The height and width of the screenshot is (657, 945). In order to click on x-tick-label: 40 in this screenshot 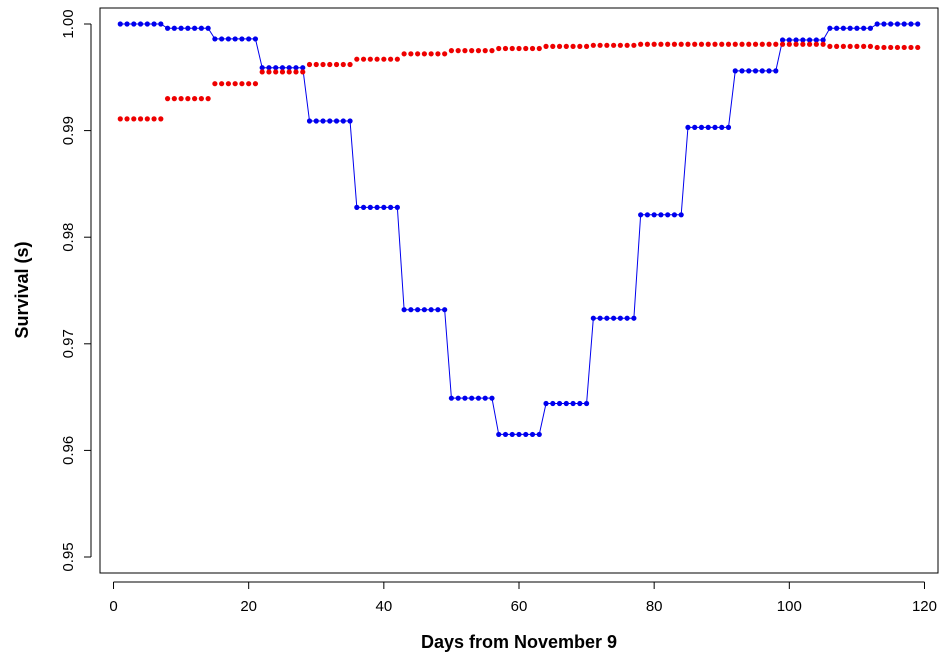, I will do `click(383, 606)`.